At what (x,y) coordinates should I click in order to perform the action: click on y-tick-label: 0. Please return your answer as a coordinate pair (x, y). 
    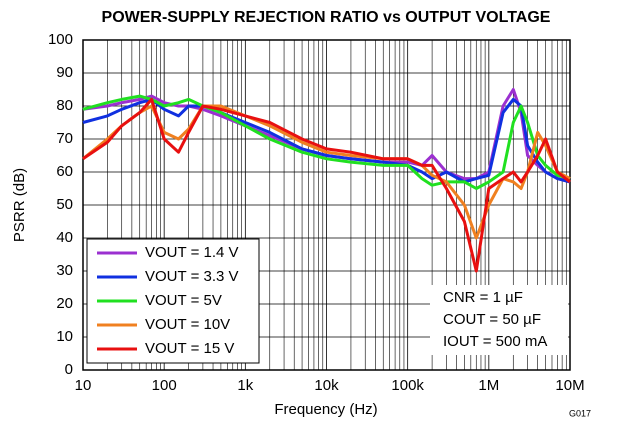
    Looking at the image, I should click on (69, 369).